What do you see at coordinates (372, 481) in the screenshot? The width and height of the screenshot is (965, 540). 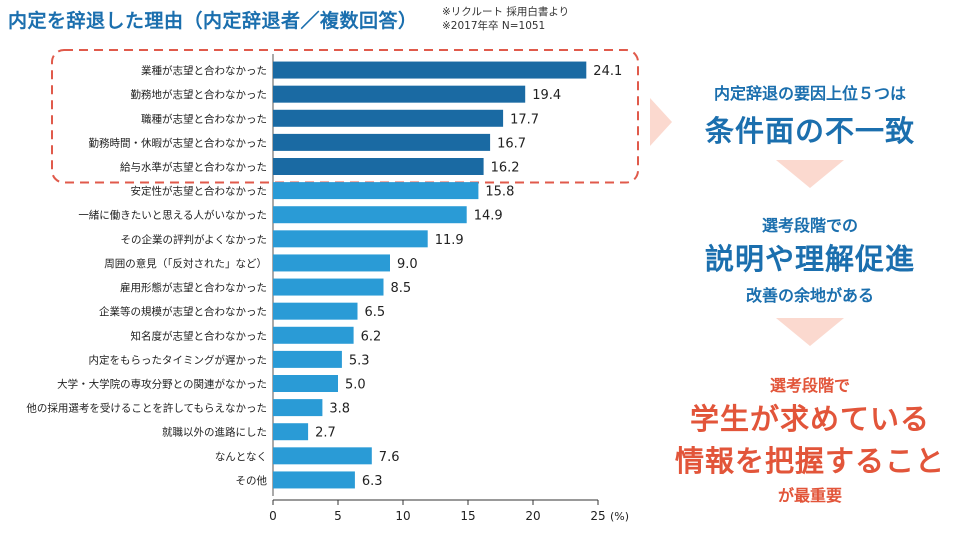 I see `value-label: 6.3` at bounding box center [372, 481].